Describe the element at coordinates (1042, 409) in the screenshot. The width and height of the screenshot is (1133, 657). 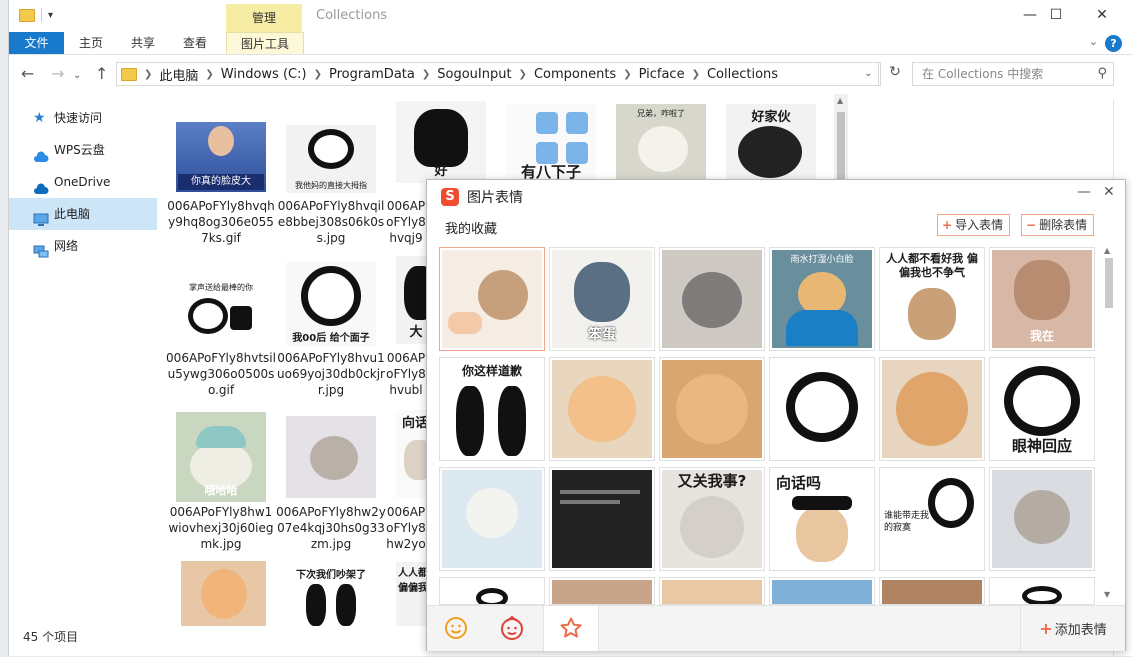
I see `sticker-item: 眼神回应` at that location.